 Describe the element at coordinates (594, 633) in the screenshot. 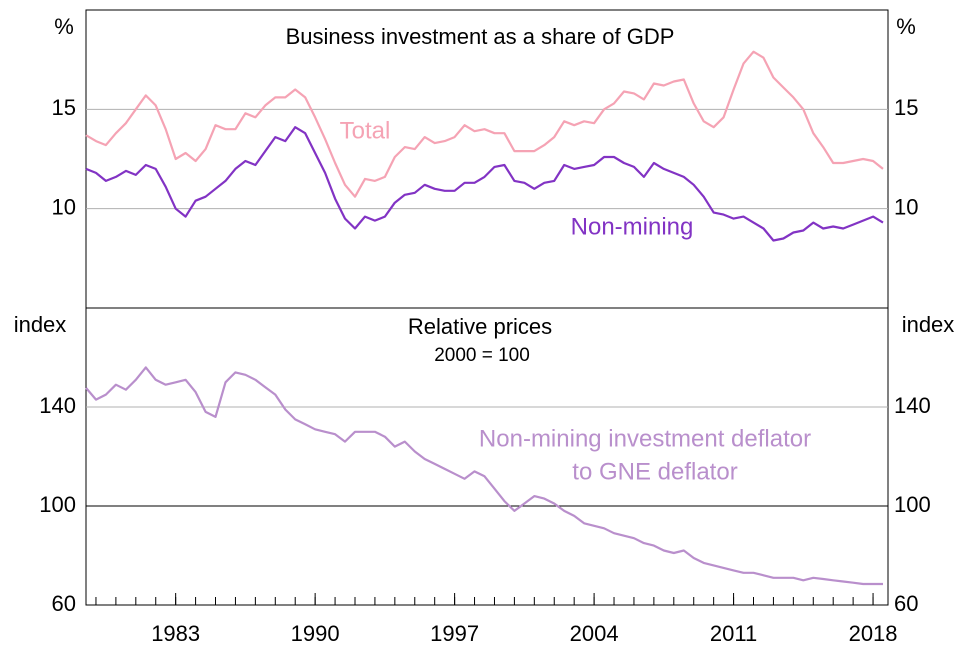

I see `x-tick-label: 2004` at that location.